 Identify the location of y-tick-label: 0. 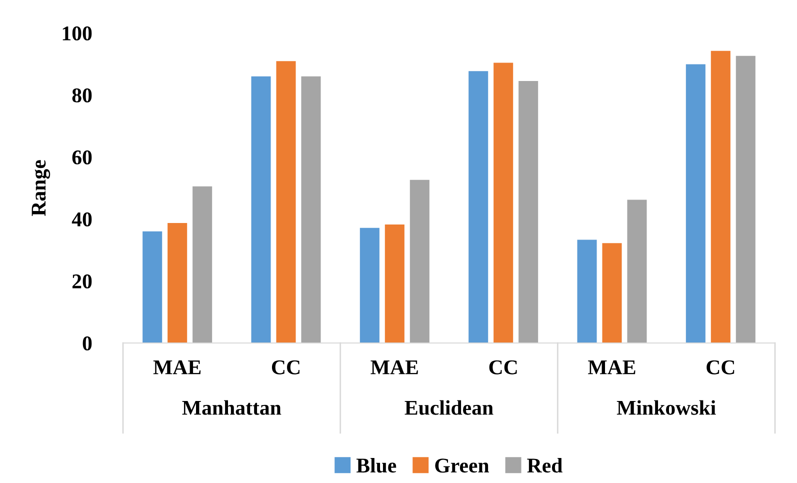
(87, 343).